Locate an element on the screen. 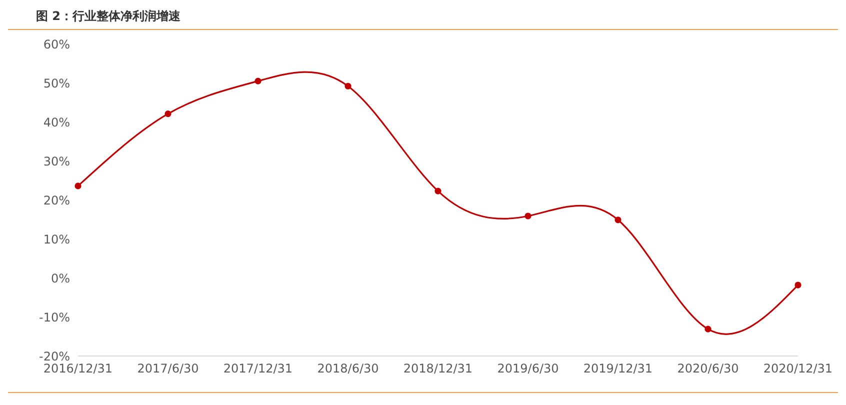 The image size is (846, 405). x-tick-label: 2018/6/30 is located at coordinates (348, 369).